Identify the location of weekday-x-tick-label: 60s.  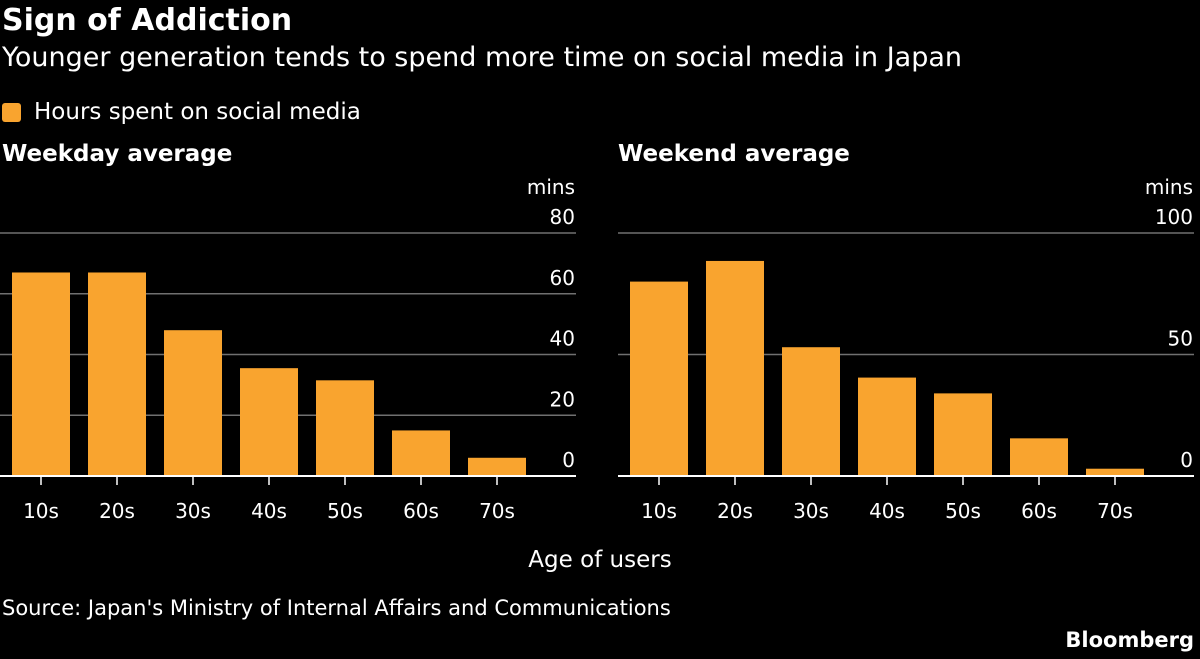
(421, 511).